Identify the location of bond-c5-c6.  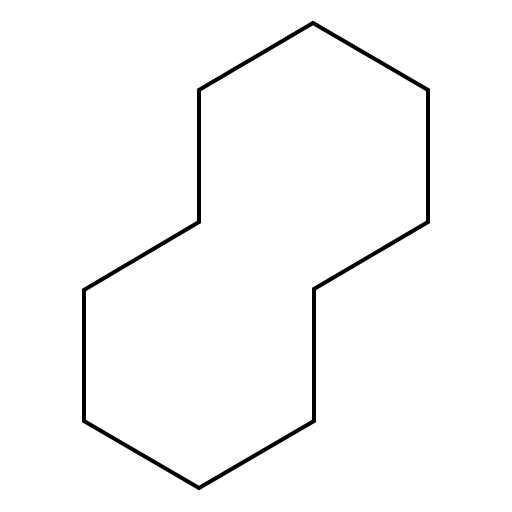
(256, 454).